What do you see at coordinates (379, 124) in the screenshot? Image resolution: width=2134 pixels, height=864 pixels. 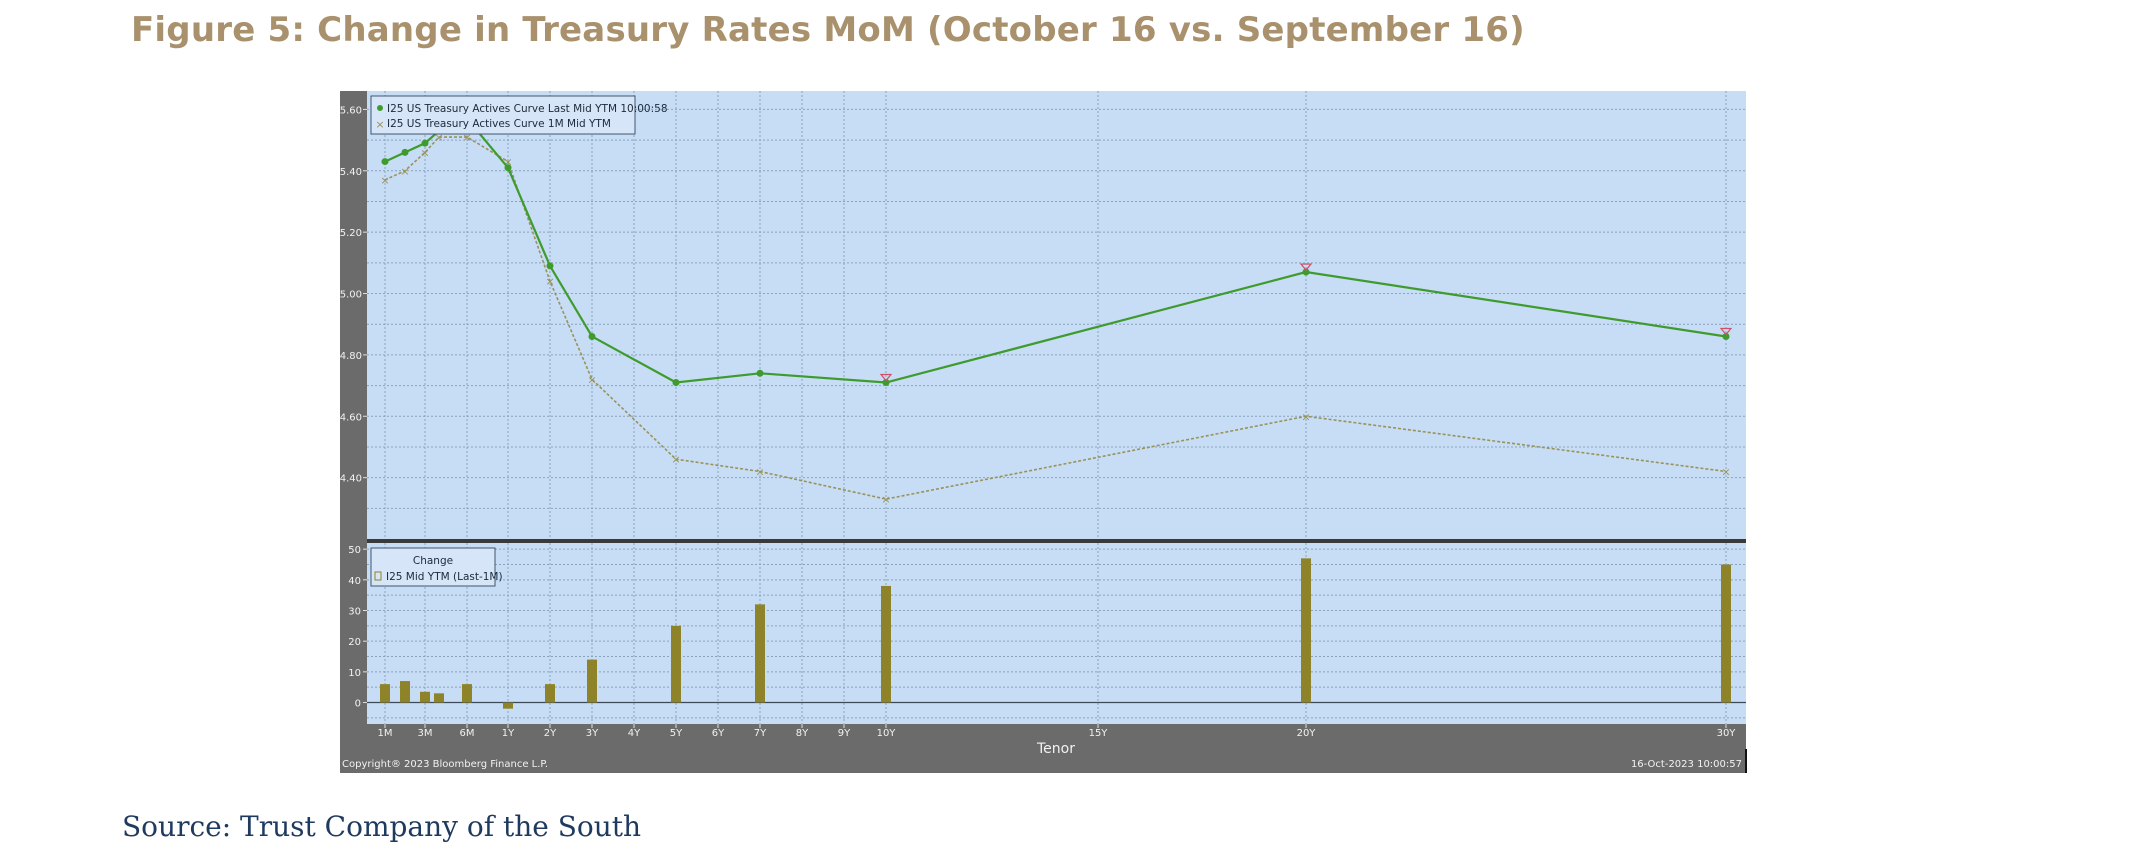 I see `legend-marker-1m: ×` at bounding box center [379, 124].